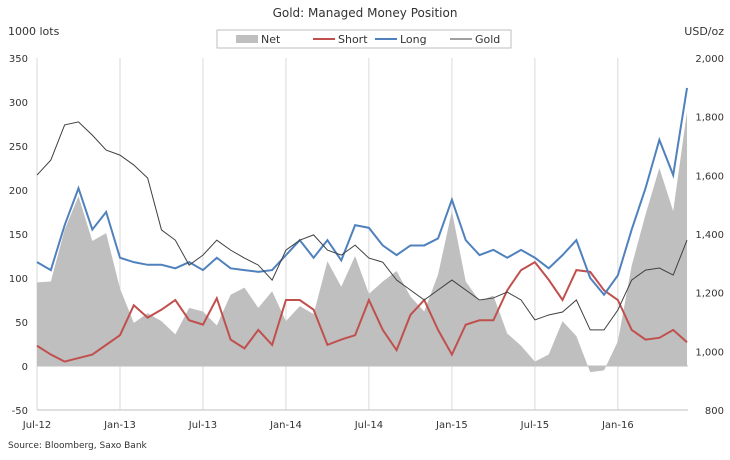 The height and width of the screenshot is (460, 730). What do you see at coordinates (709, 352) in the screenshot?
I see `right-tick-label: 1,000` at bounding box center [709, 352].